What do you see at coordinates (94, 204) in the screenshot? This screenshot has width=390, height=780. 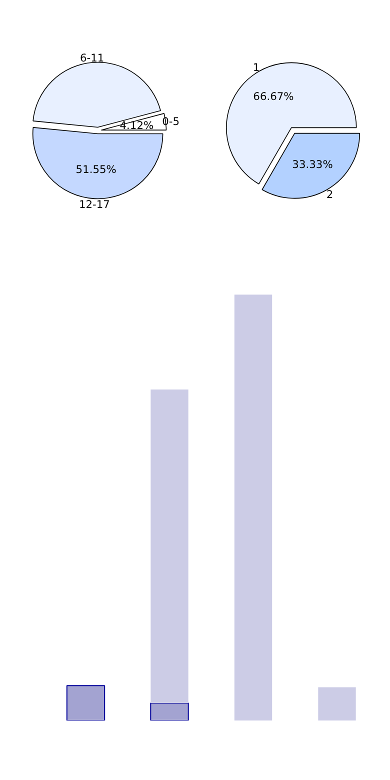 I see `slice-label: 12-17` at bounding box center [94, 204].